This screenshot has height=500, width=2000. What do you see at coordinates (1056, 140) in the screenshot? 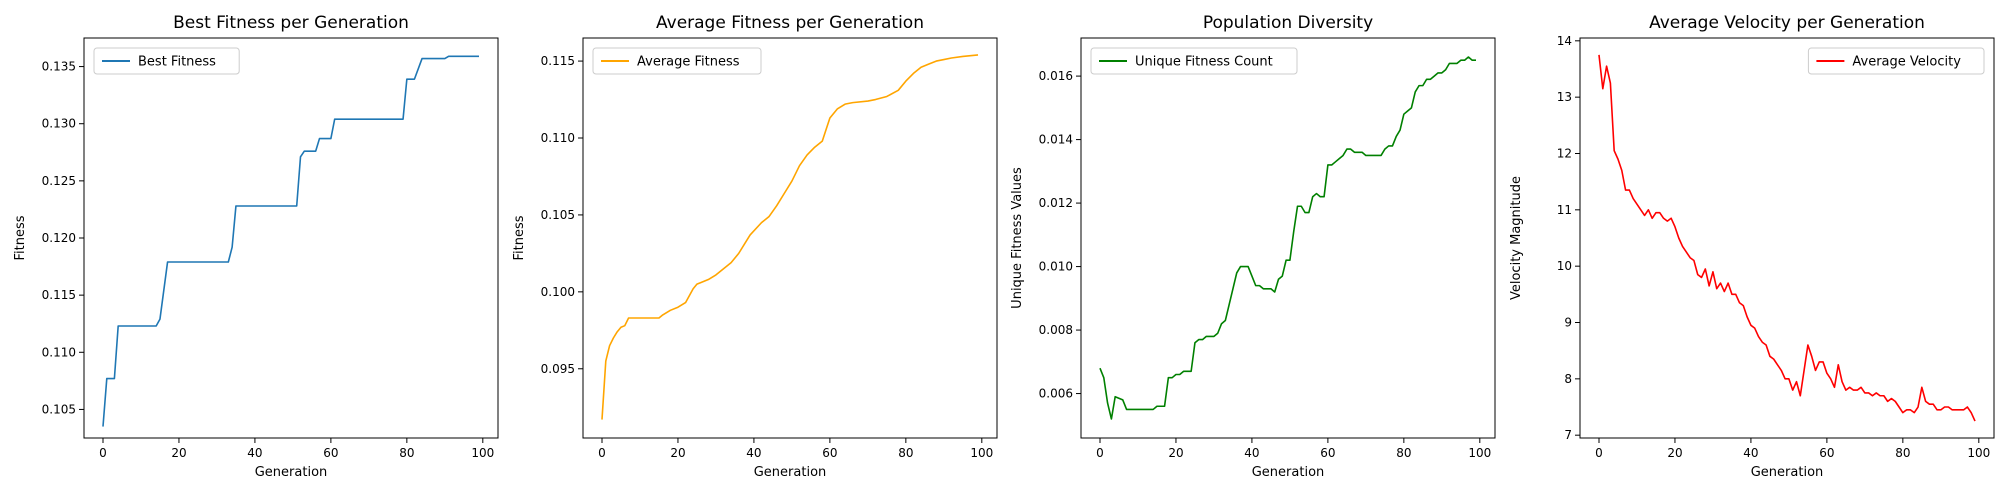
I see `y-tick-label: 0.014` at bounding box center [1056, 140].